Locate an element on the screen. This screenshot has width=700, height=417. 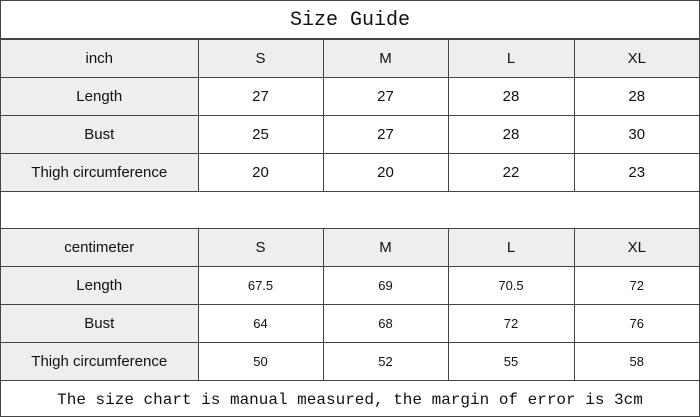
measurement-cell: 76 is located at coordinates (636, 323).